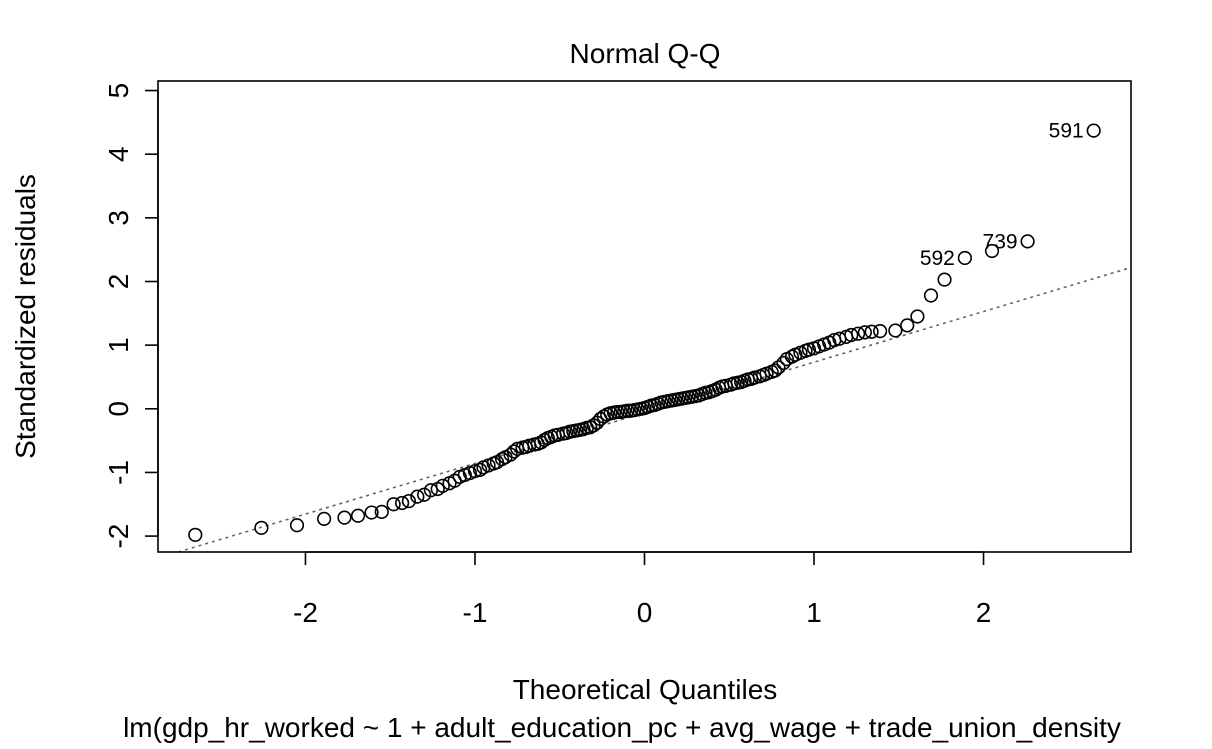 Image resolution: width=1212 pixels, height=749 pixels. What do you see at coordinates (645, 612) in the screenshot?
I see `x-tick-label: 0` at bounding box center [645, 612].